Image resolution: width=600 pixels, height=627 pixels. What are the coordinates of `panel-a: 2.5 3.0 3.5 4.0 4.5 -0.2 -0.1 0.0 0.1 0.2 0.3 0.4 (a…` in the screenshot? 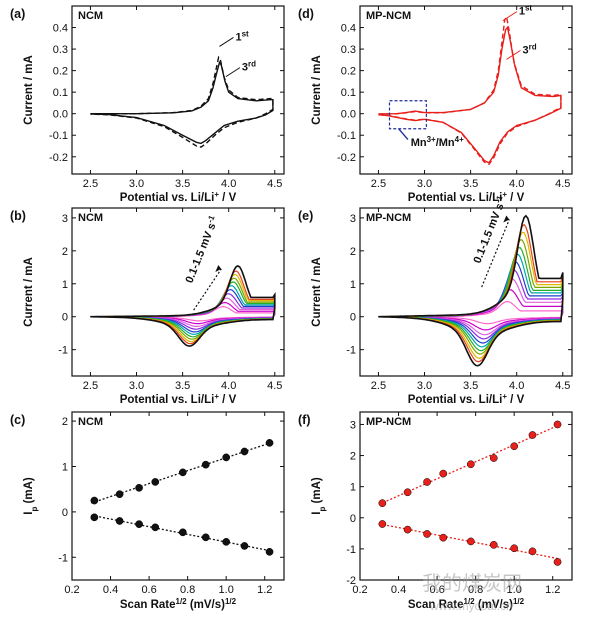 It's located at (147, 104).